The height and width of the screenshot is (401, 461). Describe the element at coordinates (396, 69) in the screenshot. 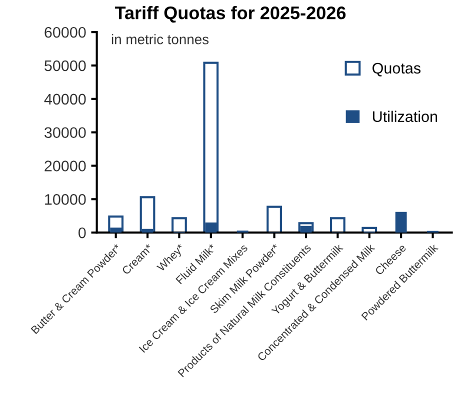

I see `legend-label: Quotas` at that location.